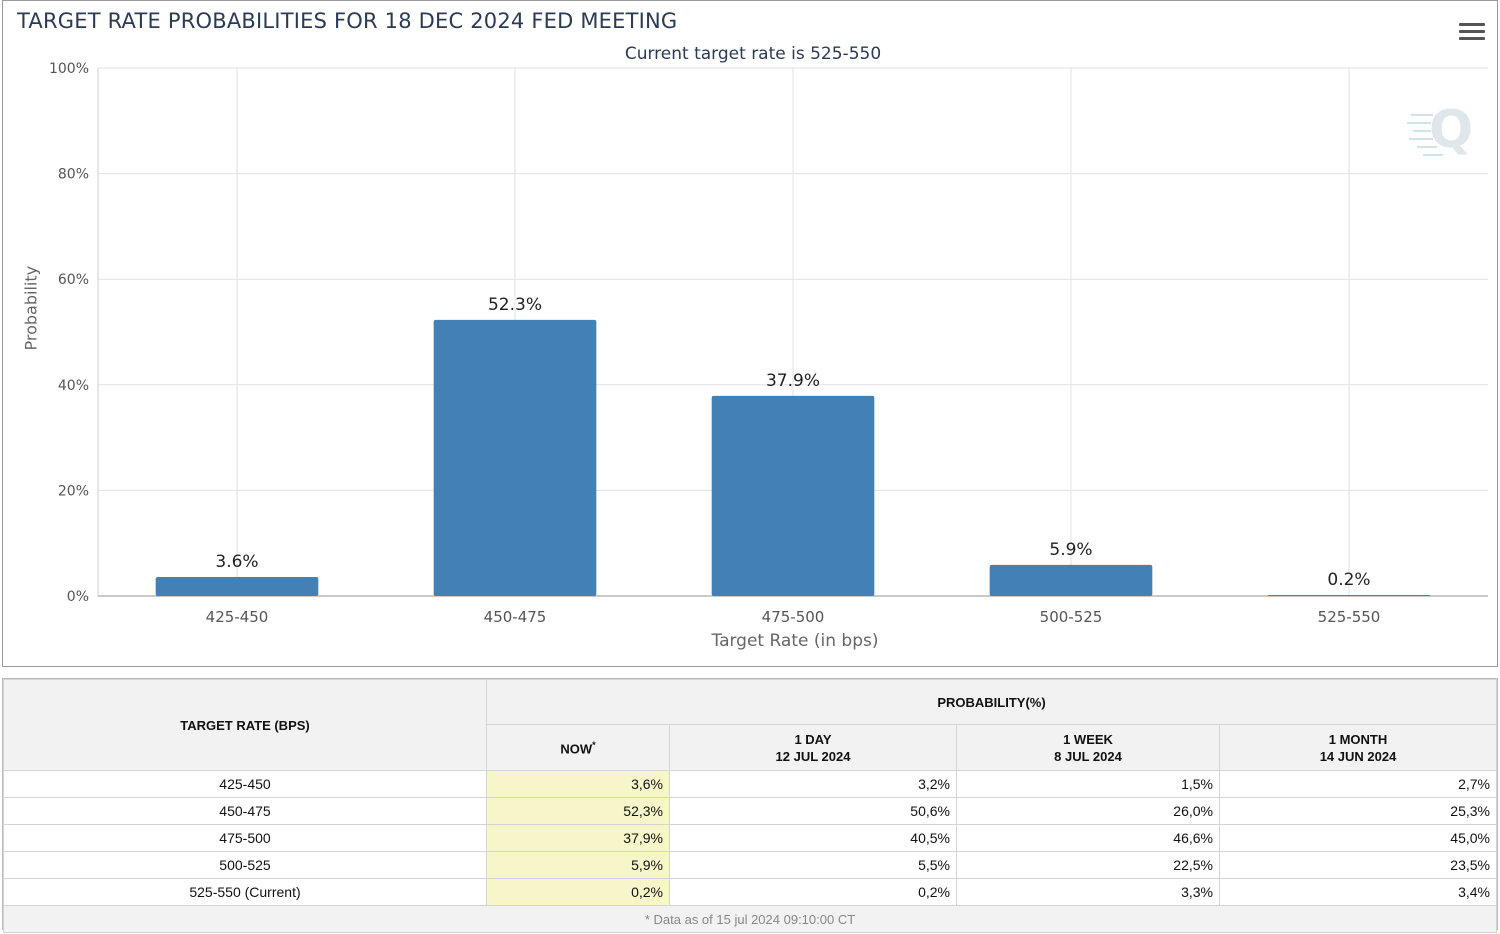 This screenshot has height=934, width=1500. Describe the element at coordinates (1348, 580) in the screenshot. I see `bar-value-label: 0.2%` at that location.